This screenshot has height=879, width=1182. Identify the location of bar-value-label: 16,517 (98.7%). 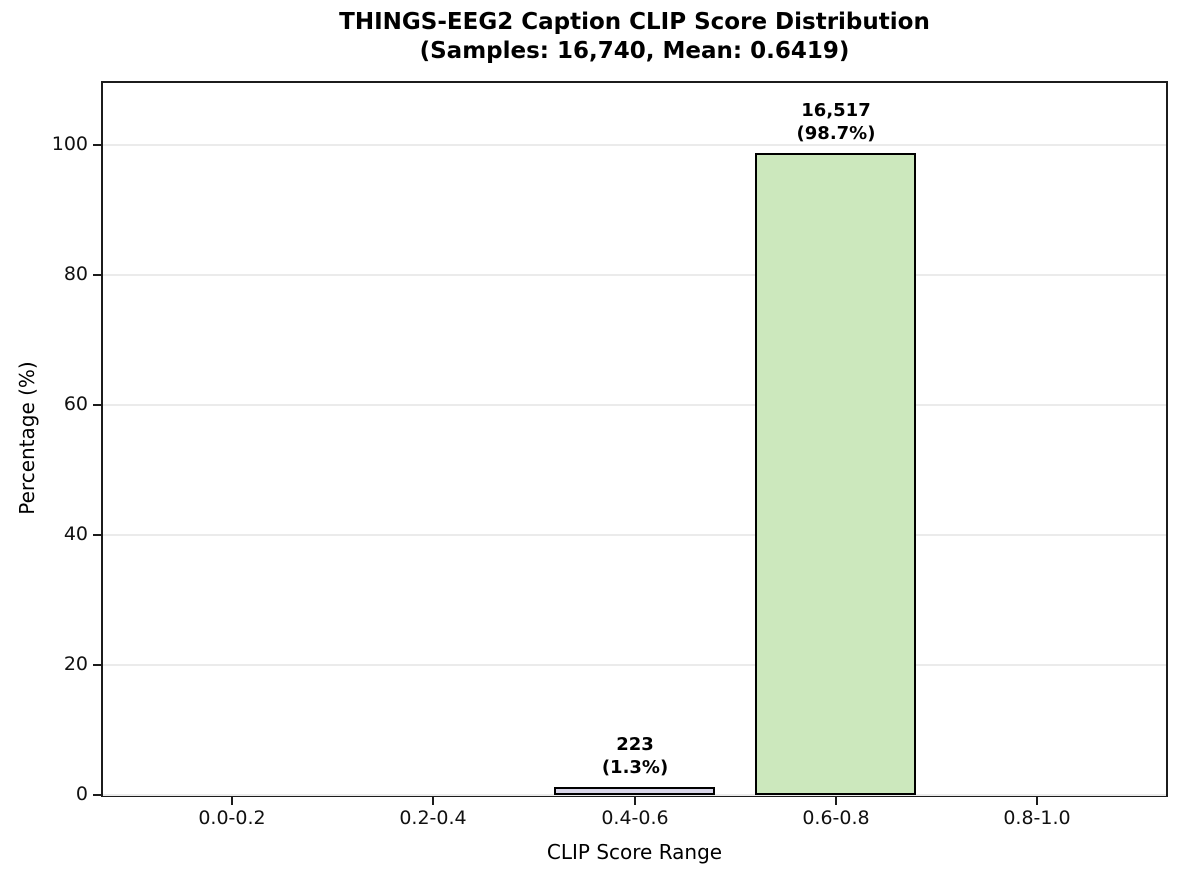
(836, 122).